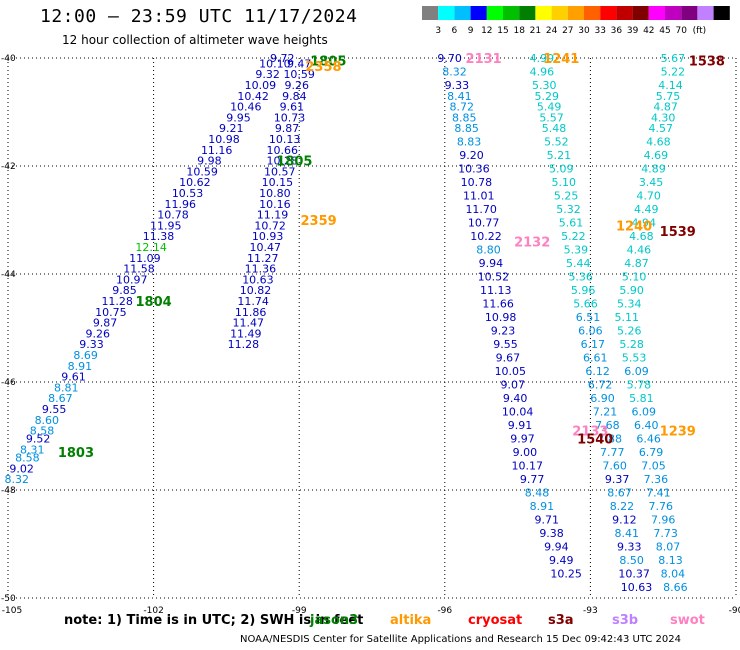 Image resolution: width=740 pixels, height=650 pixels. Describe the element at coordinates (556, 142) in the screenshot. I see `wave-height-point: 5.52` at that location.